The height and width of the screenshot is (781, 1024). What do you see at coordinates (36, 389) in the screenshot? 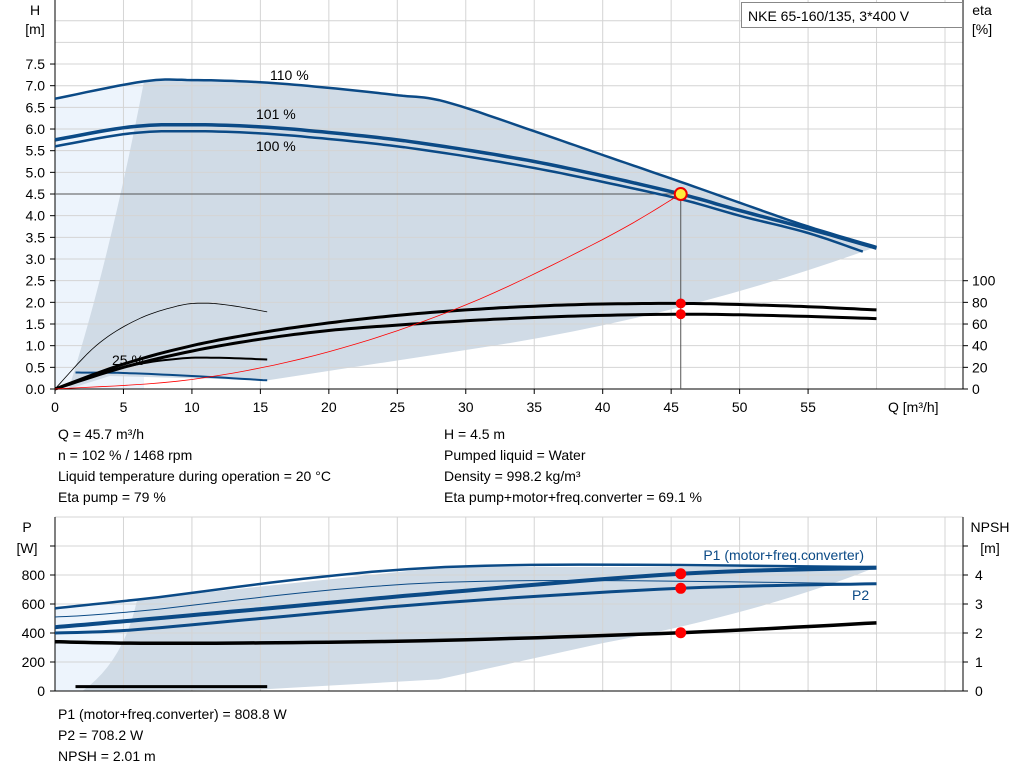
I see `y-tick-label: 0.0` at bounding box center [36, 389].